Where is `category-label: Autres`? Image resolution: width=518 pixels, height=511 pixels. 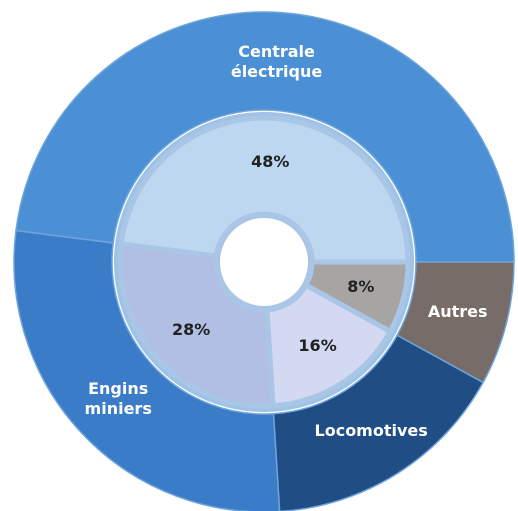
category-label: Autres is located at coordinates (457, 311).